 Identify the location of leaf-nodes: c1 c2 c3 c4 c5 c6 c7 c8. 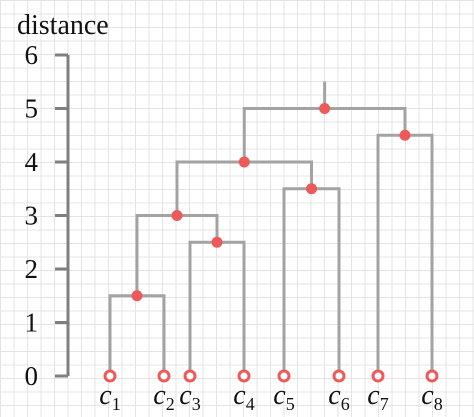
(271, 391).